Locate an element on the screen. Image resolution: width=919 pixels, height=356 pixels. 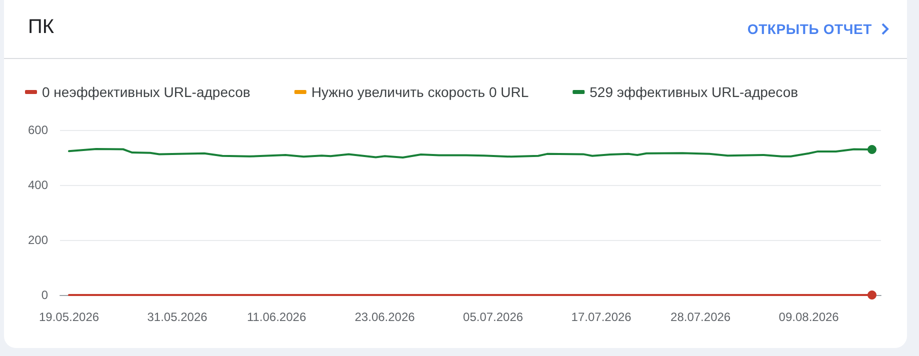
x-tick-label: 05.07.2026 is located at coordinates (493, 317).